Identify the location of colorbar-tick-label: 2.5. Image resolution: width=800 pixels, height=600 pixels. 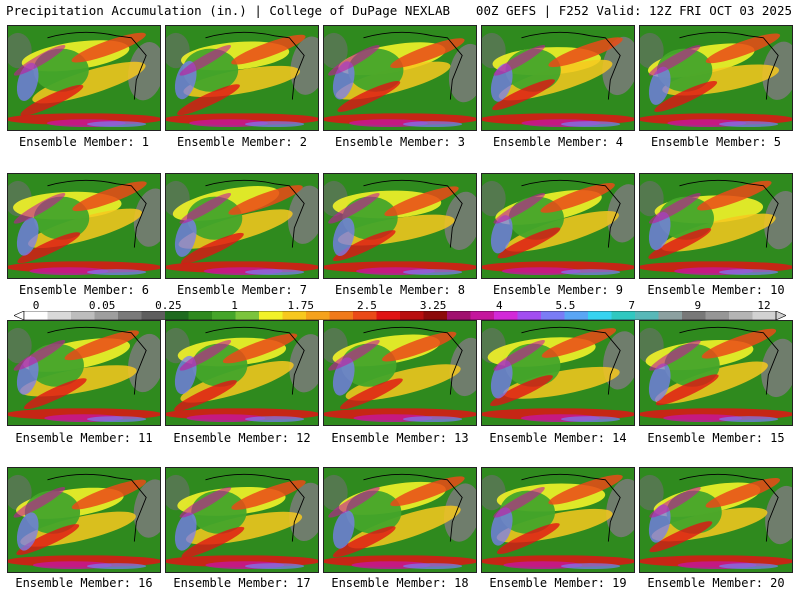
(366, 305).